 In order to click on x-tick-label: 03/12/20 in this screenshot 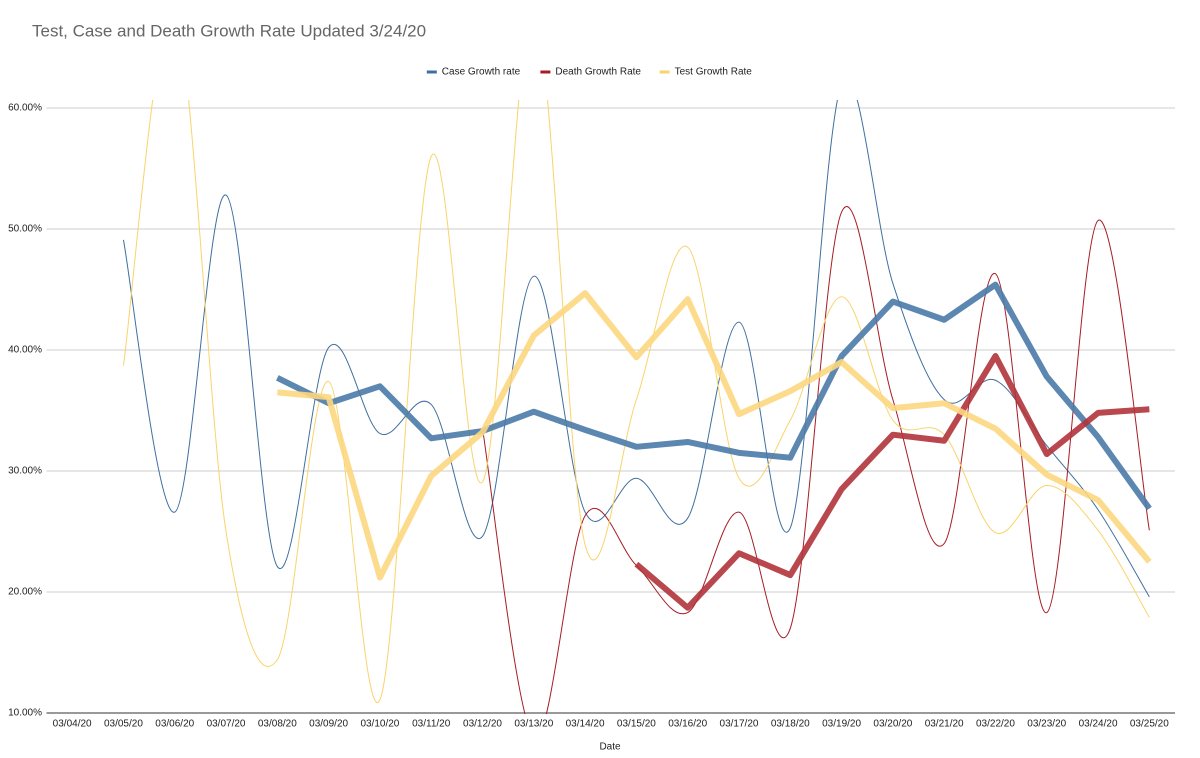, I will do `click(482, 724)`.